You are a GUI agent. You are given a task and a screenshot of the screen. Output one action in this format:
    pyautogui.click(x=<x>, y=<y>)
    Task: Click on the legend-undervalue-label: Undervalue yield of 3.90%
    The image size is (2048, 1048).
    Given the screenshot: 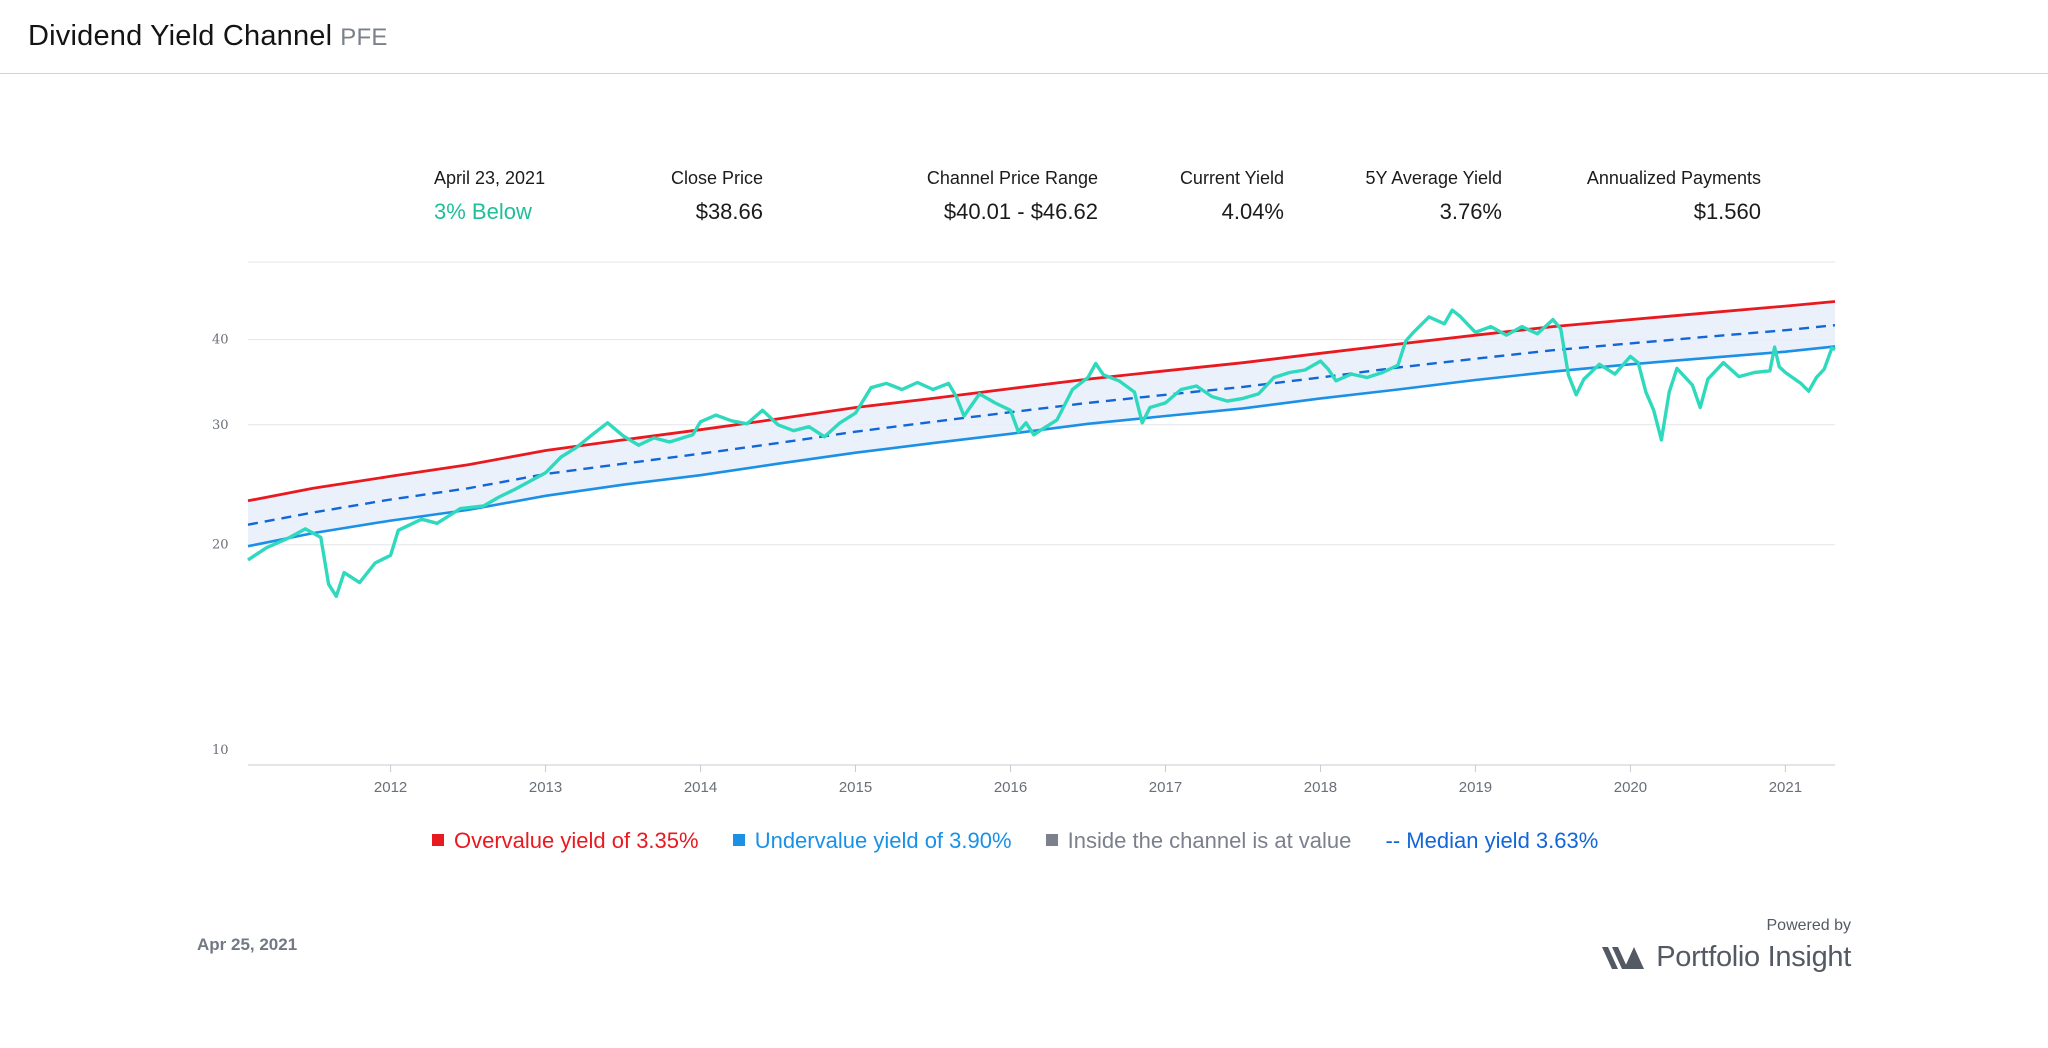 What is the action you would take?
    pyautogui.click(x=883, y=840)
    